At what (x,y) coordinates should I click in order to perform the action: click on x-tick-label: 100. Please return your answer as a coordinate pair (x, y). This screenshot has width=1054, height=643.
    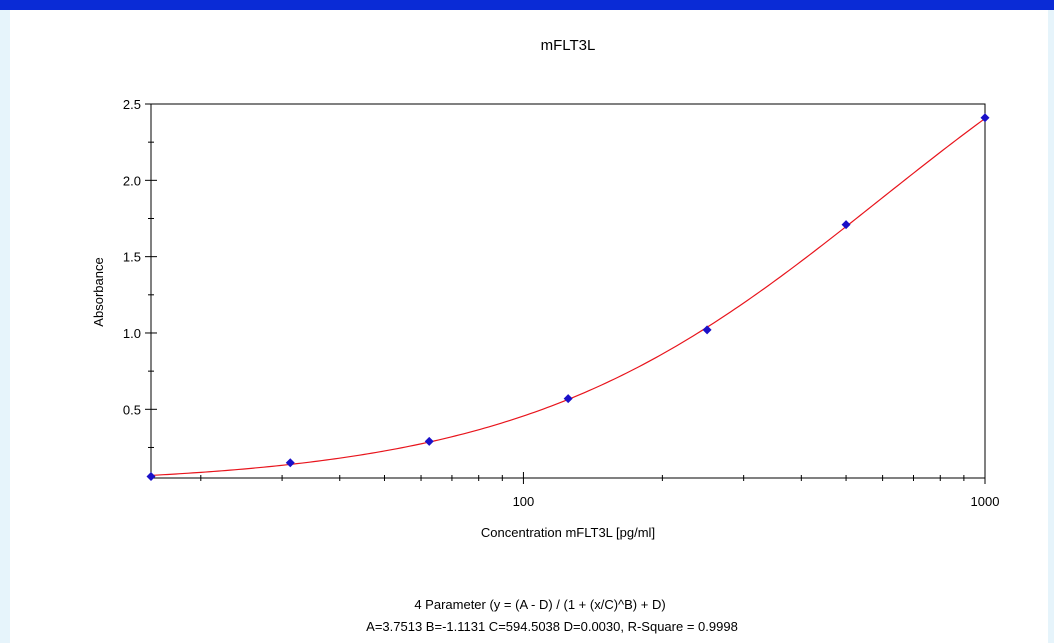
    Looking at the image, I should click on (524, 501).